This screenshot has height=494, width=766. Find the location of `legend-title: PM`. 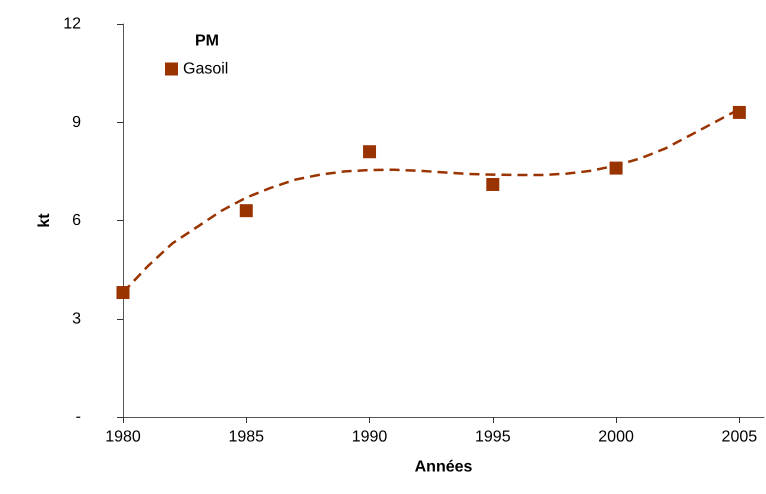

legend-title: PM is located at coordinates (207, 41).